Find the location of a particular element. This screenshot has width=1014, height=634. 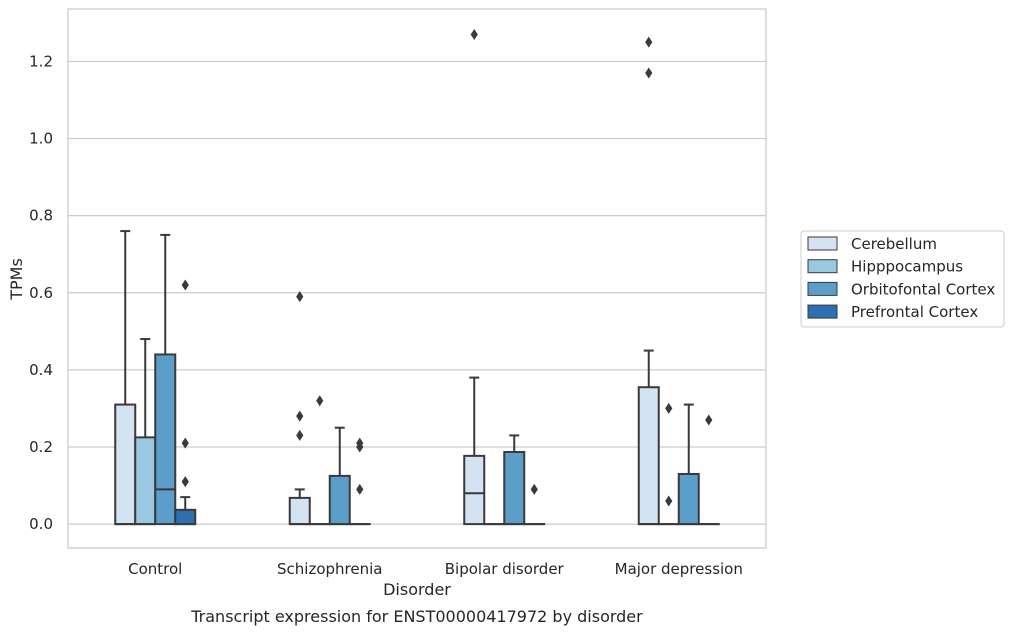

y-tick-label: 0.6 is located at coordinates (41, 293).